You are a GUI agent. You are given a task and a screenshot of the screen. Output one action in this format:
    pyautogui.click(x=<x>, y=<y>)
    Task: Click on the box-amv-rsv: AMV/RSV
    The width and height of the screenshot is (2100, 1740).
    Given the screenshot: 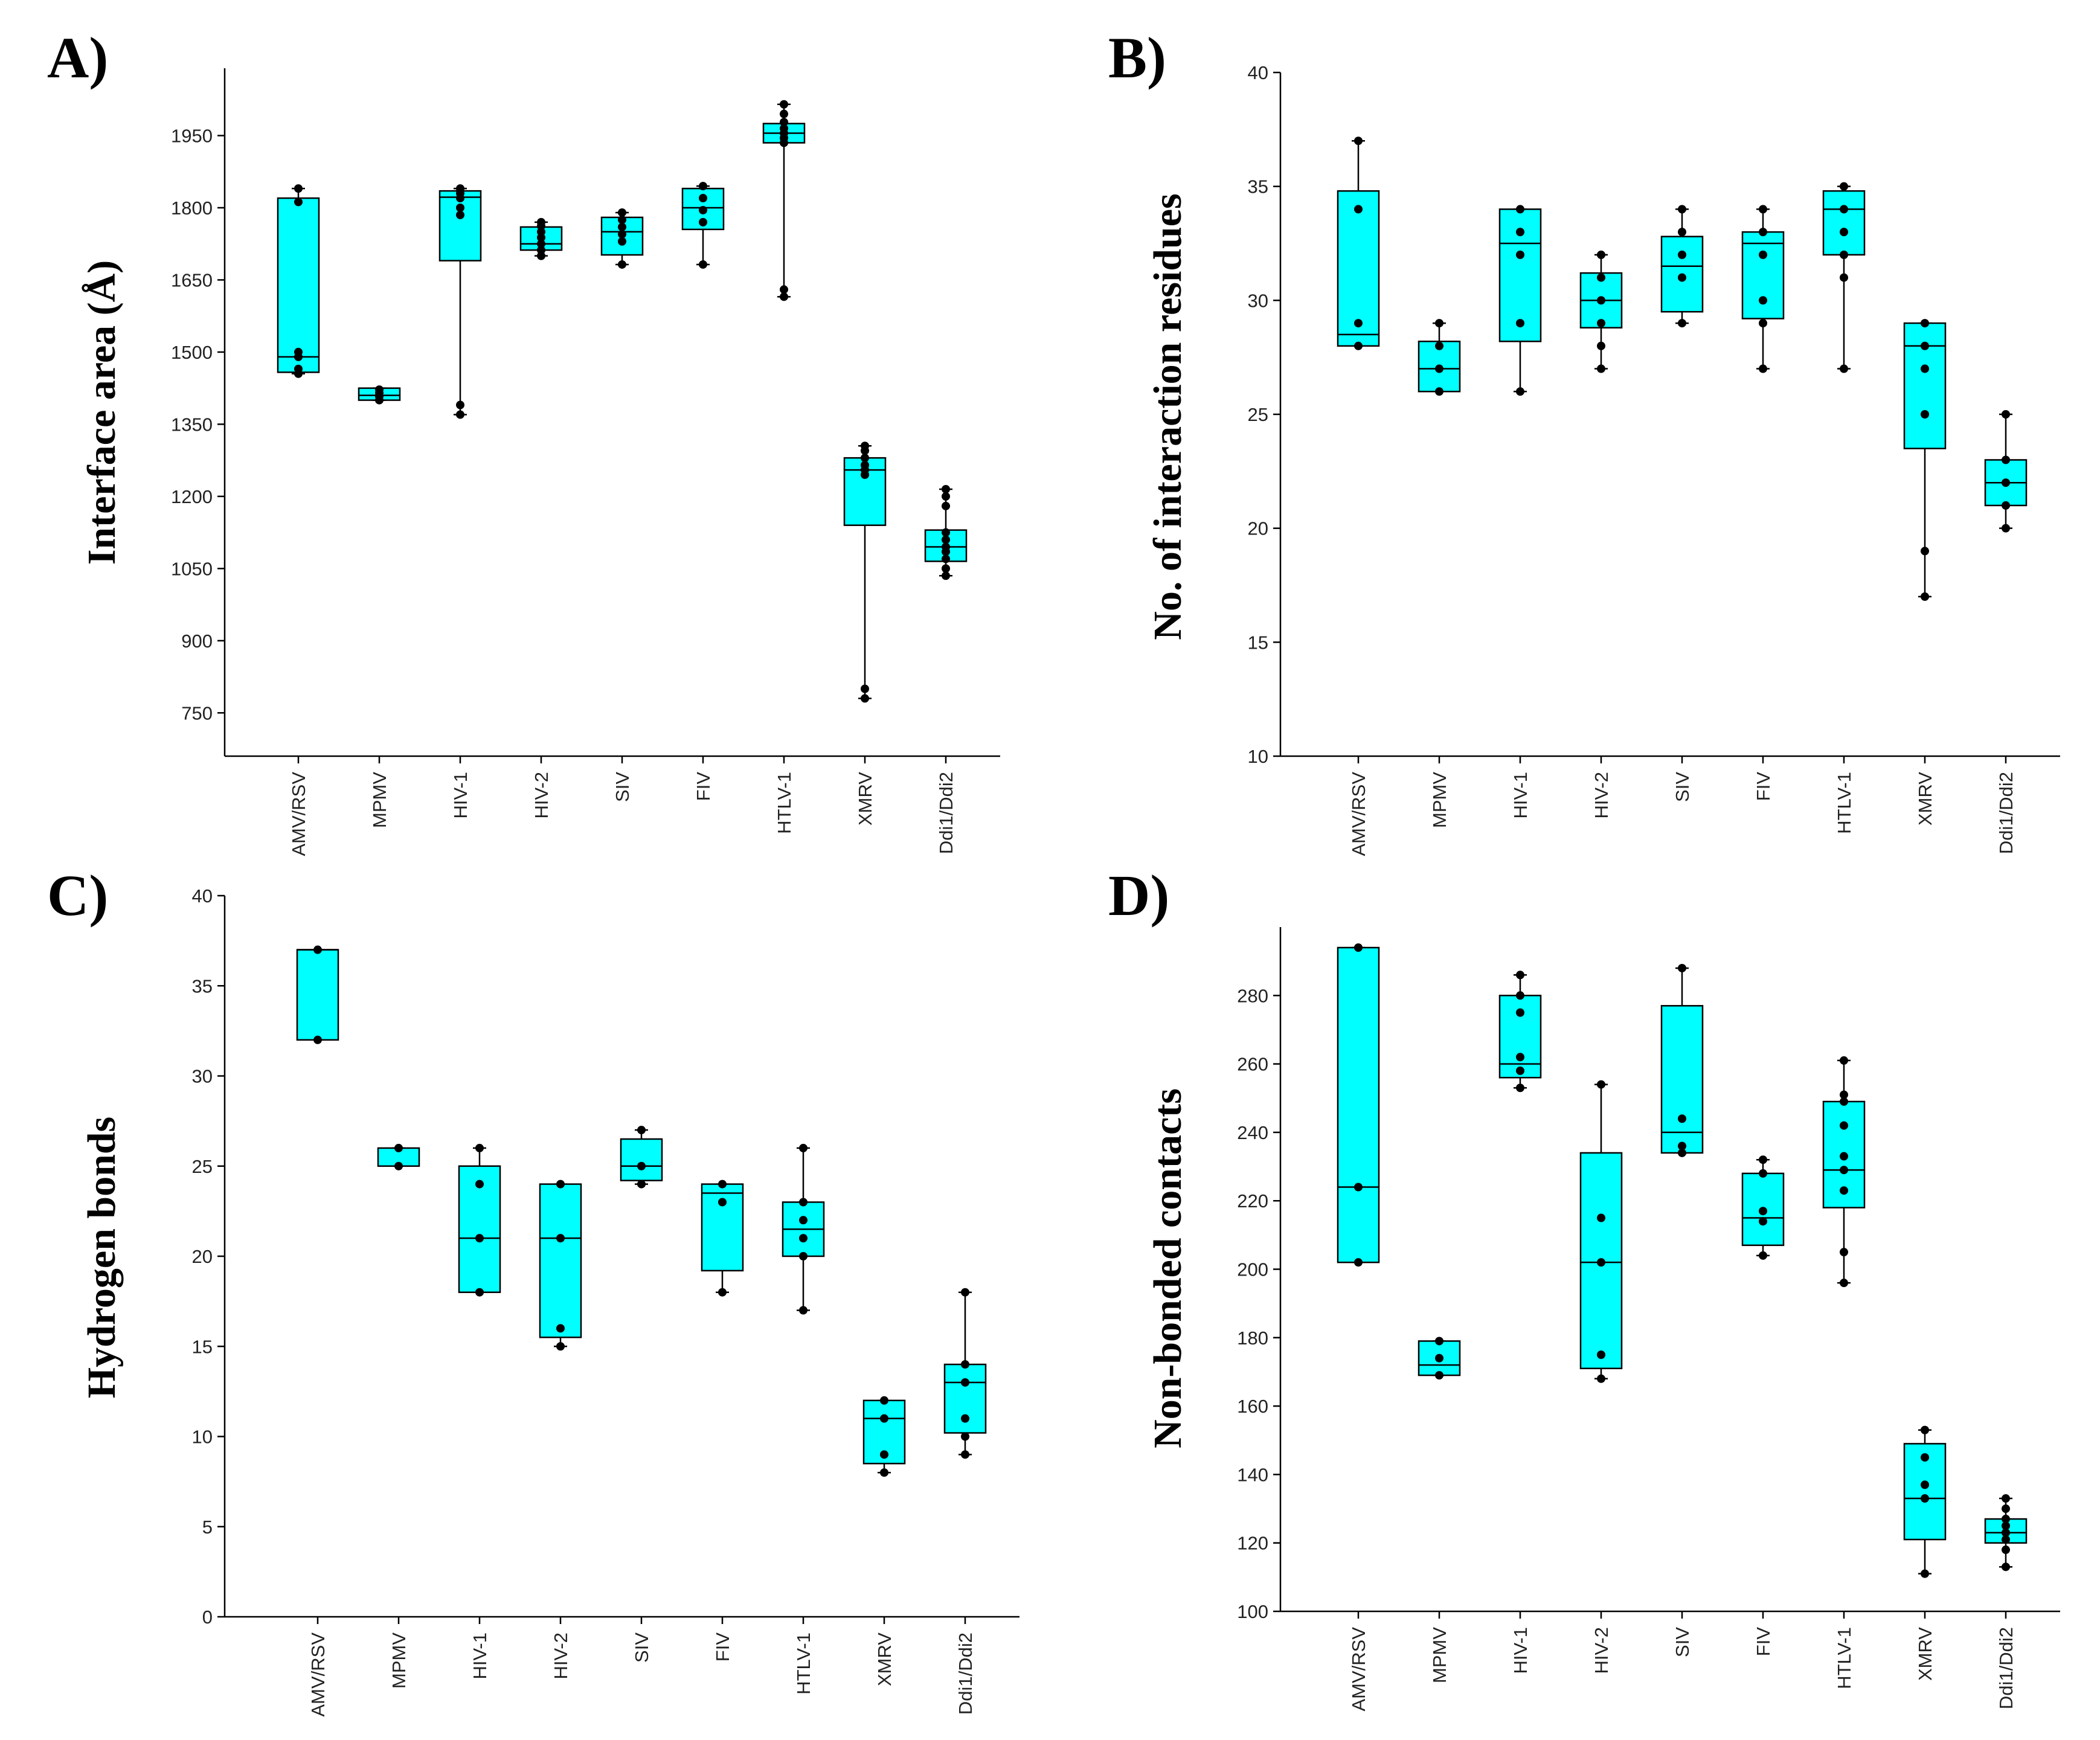 What is the action you would take?
    pyautogui.click(x=317, y=1331)
    